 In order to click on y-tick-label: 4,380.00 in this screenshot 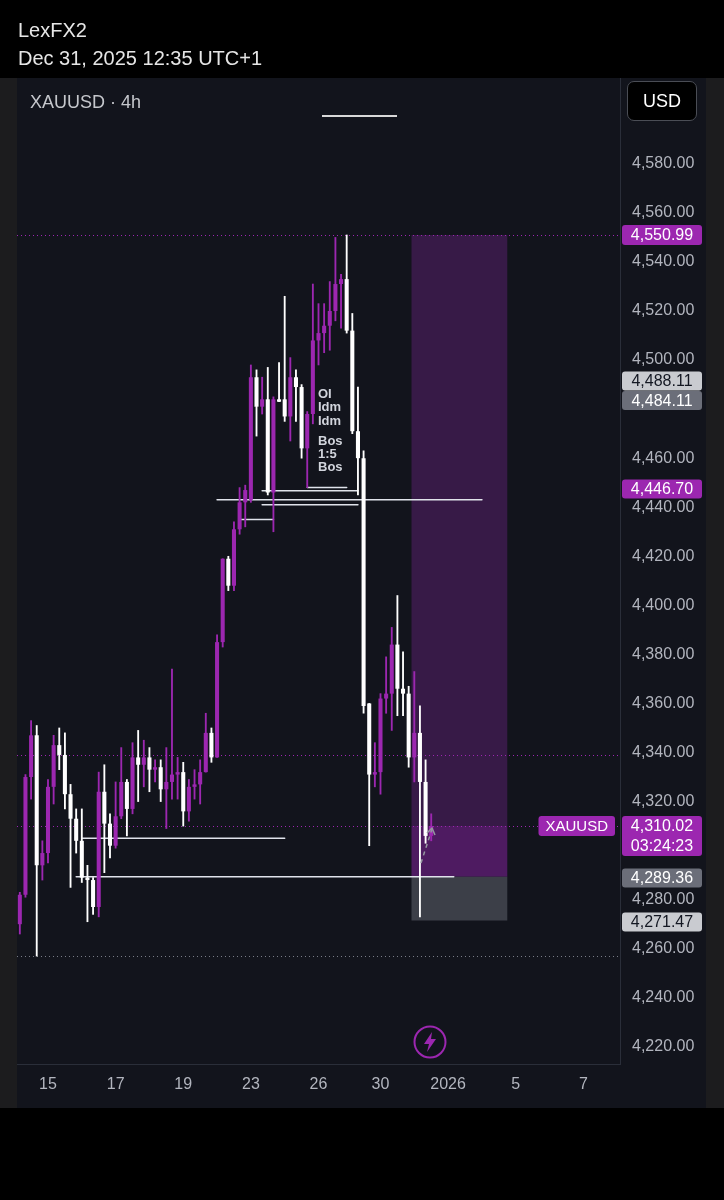, I will do `click(663, 653)`.